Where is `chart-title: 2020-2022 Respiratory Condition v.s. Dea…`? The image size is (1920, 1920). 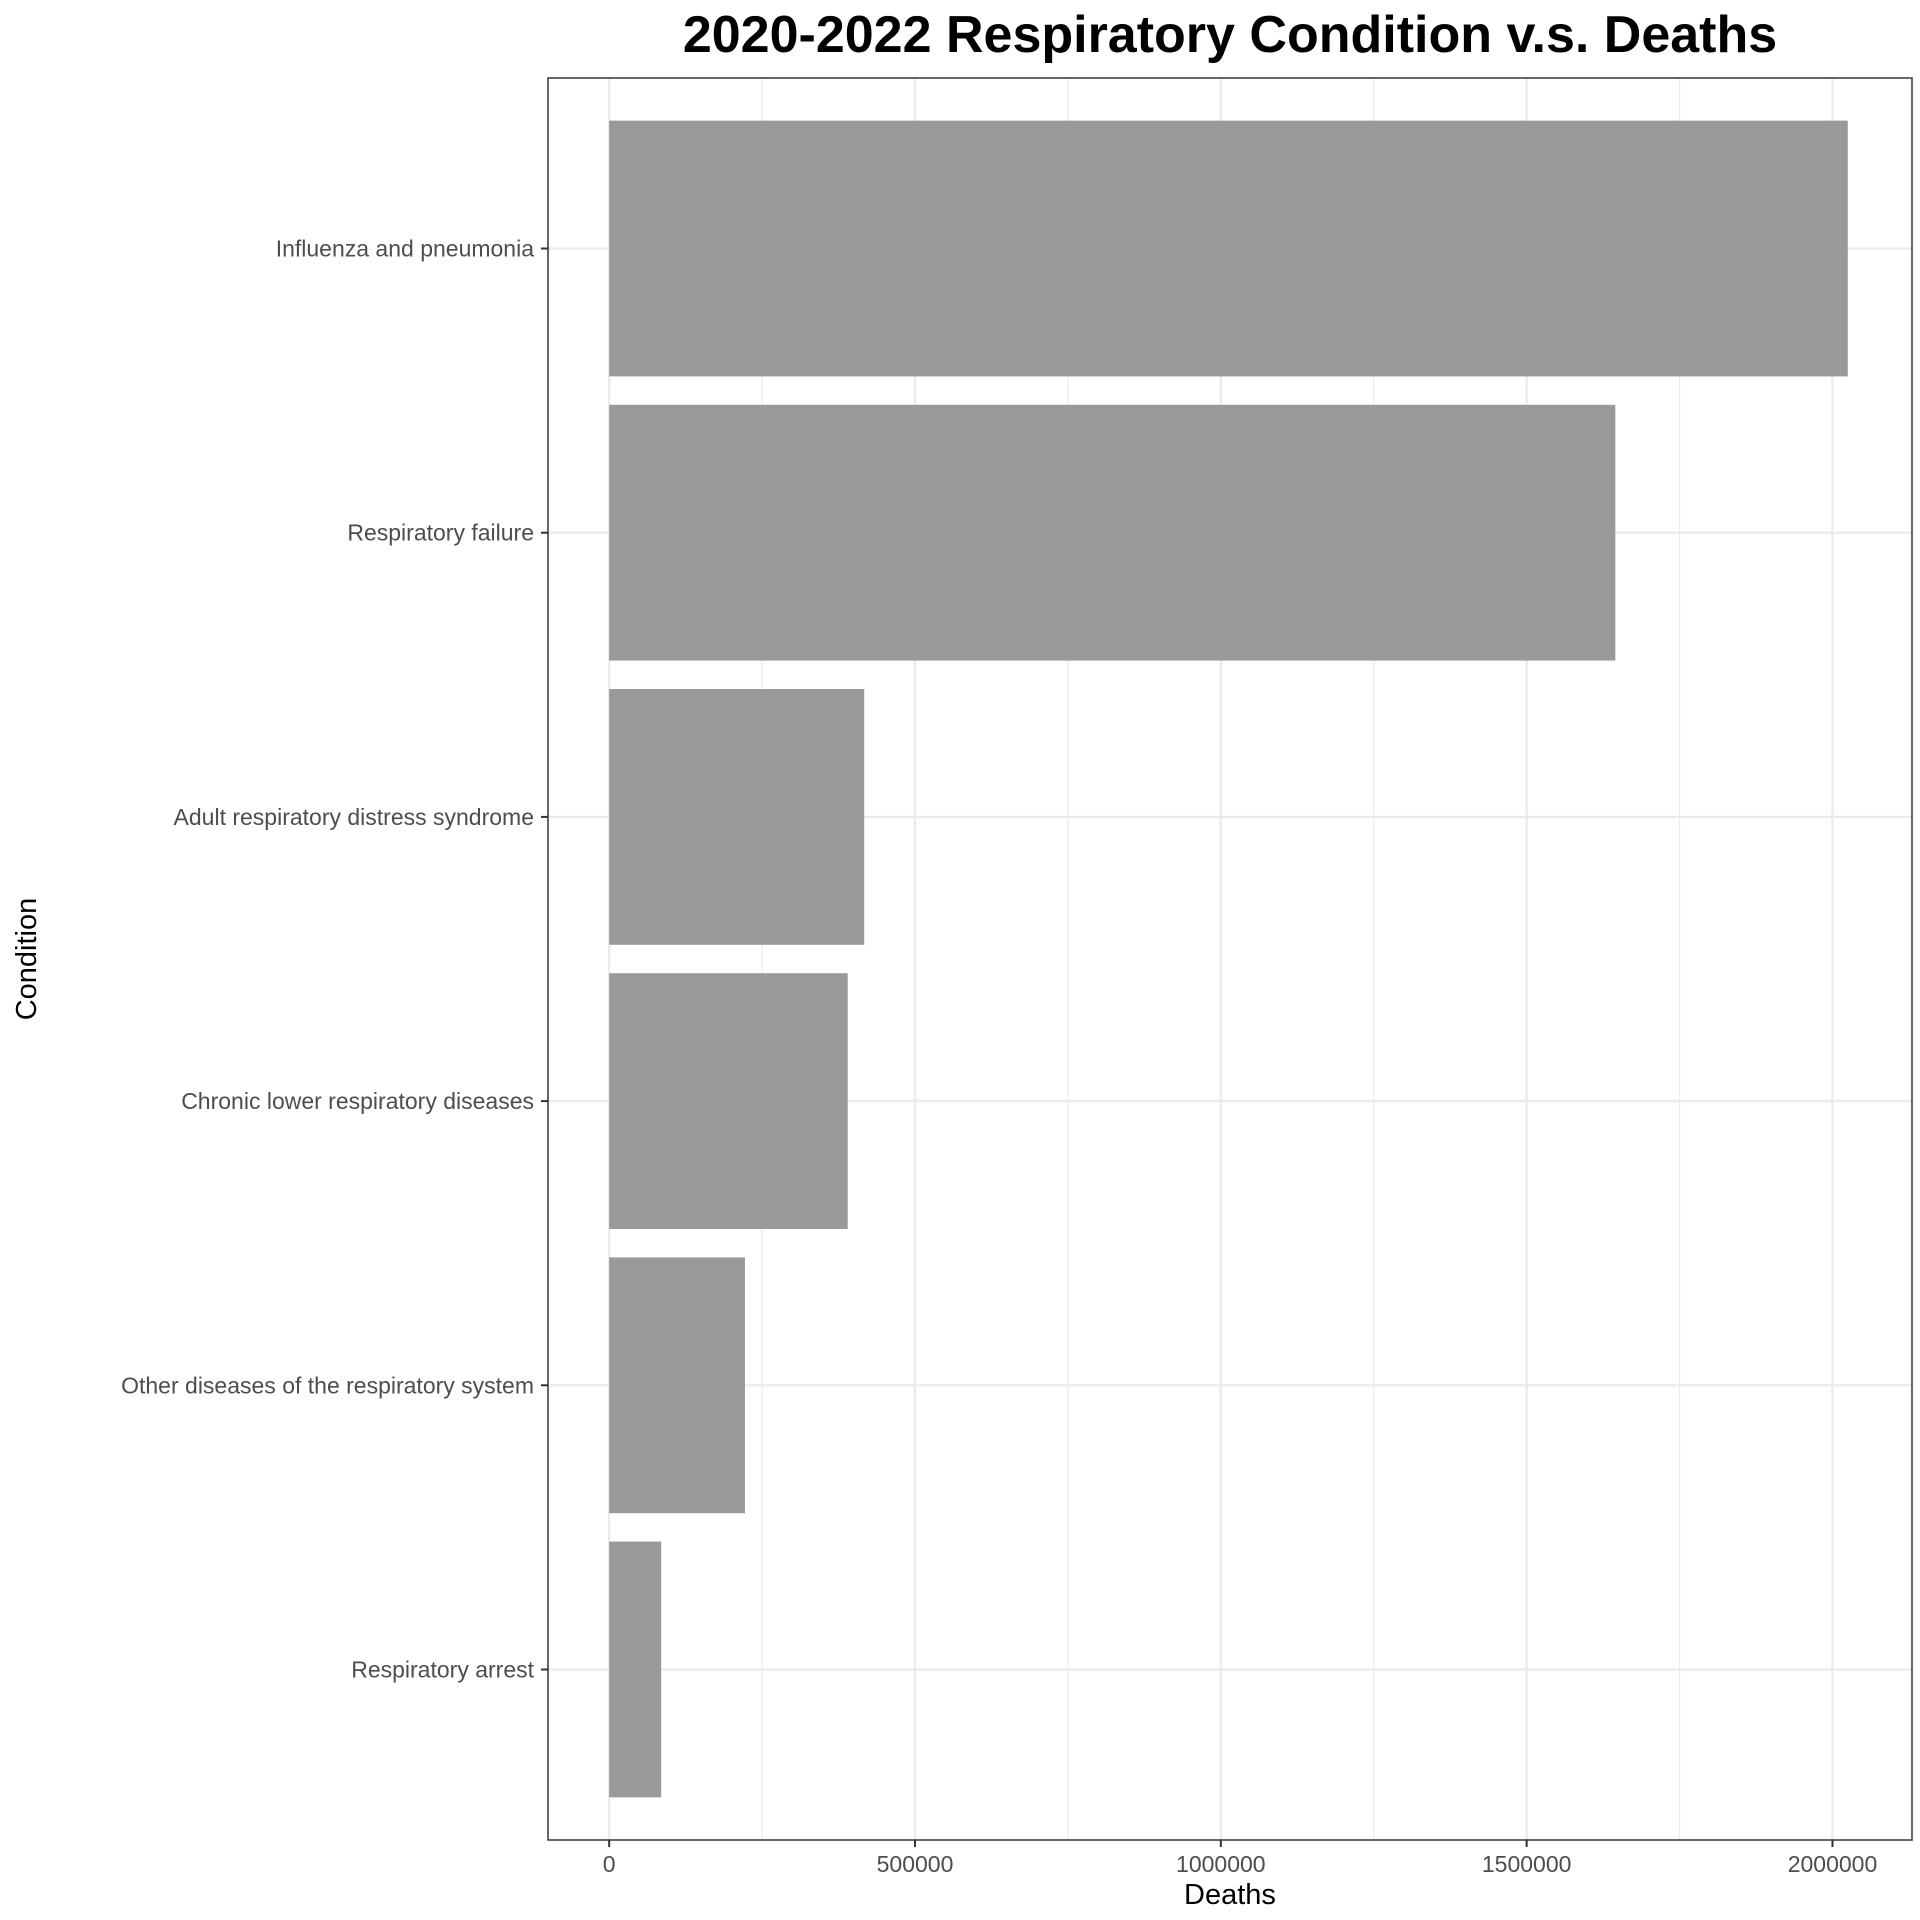
chart-title: 2020-2022 Respiratory Condition v.s. Dea… is located at coordinates (1230, 35).